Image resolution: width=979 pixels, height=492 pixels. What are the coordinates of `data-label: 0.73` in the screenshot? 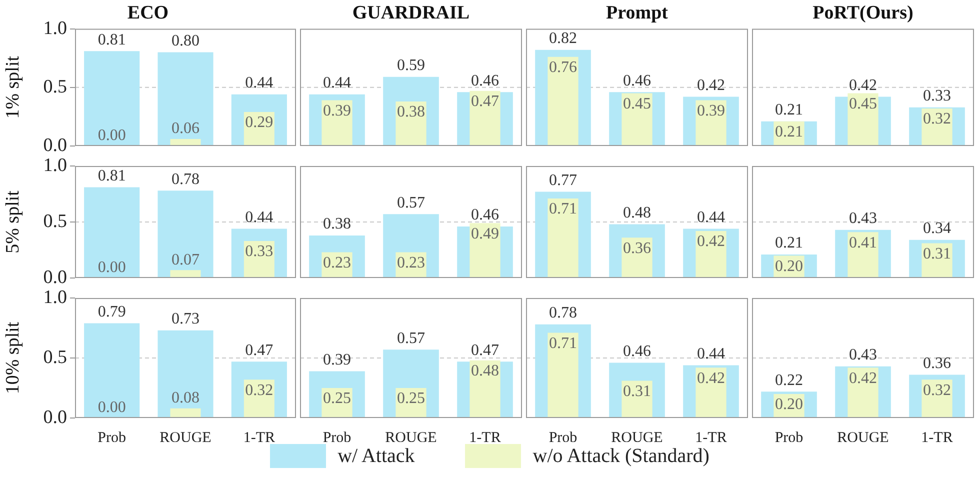 It's located at (186, 319).